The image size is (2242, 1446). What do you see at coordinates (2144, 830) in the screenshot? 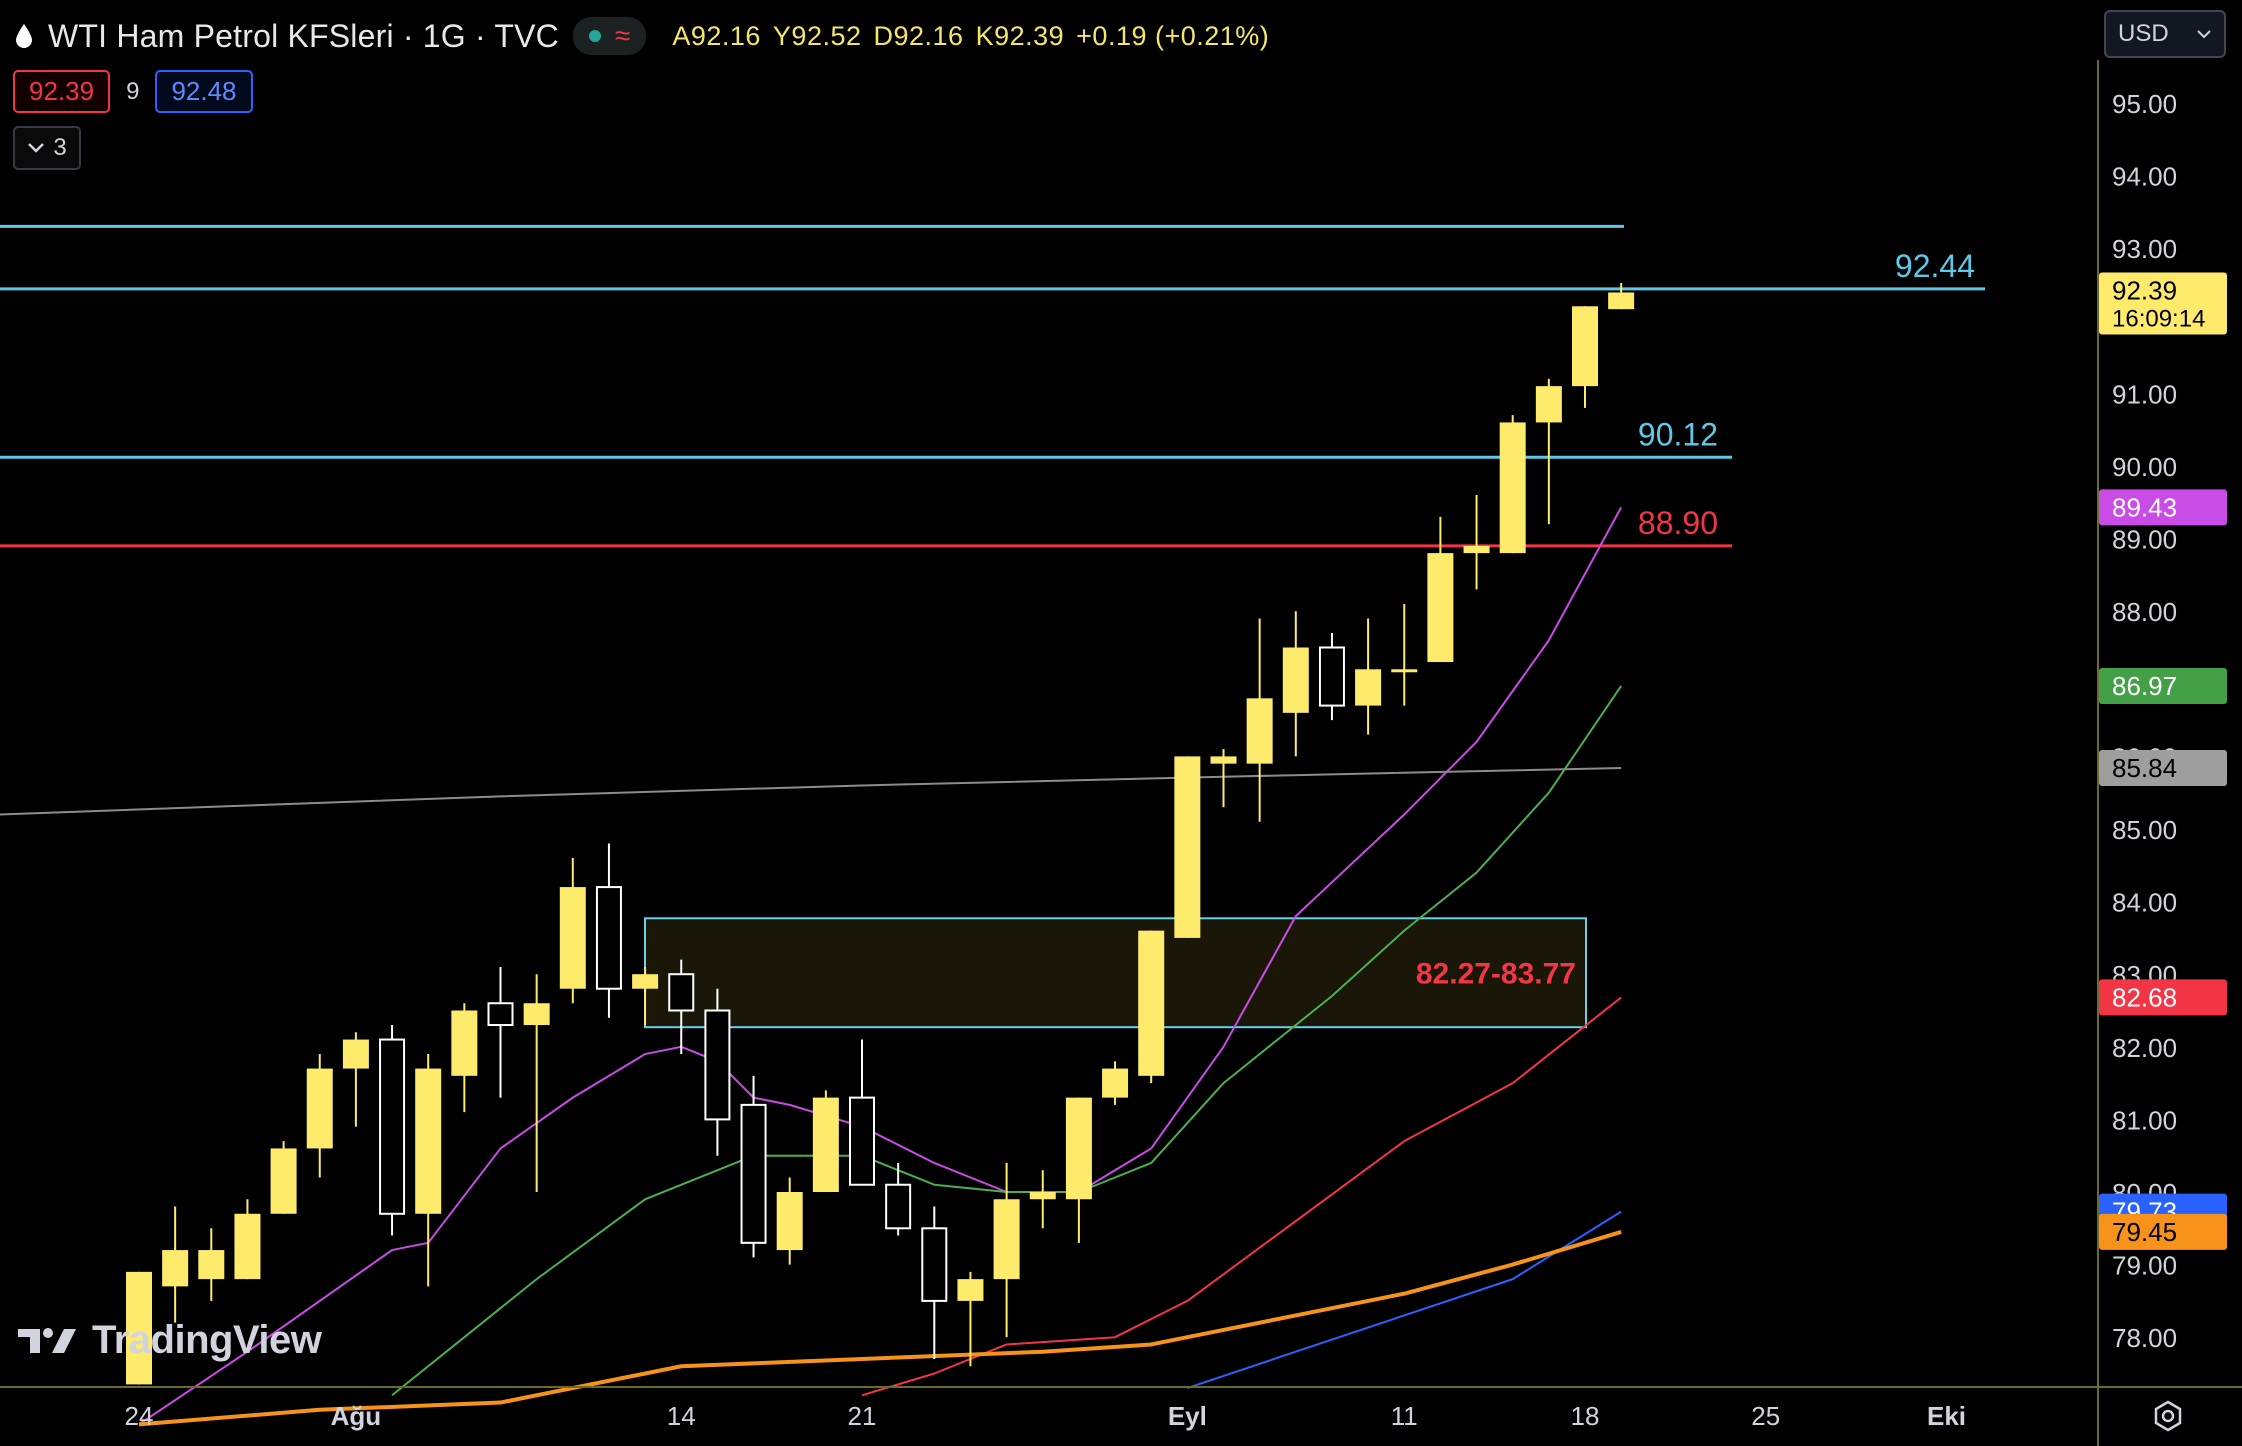
I see `y-tick-label: 85.00` at bounding box center [2144, 830].